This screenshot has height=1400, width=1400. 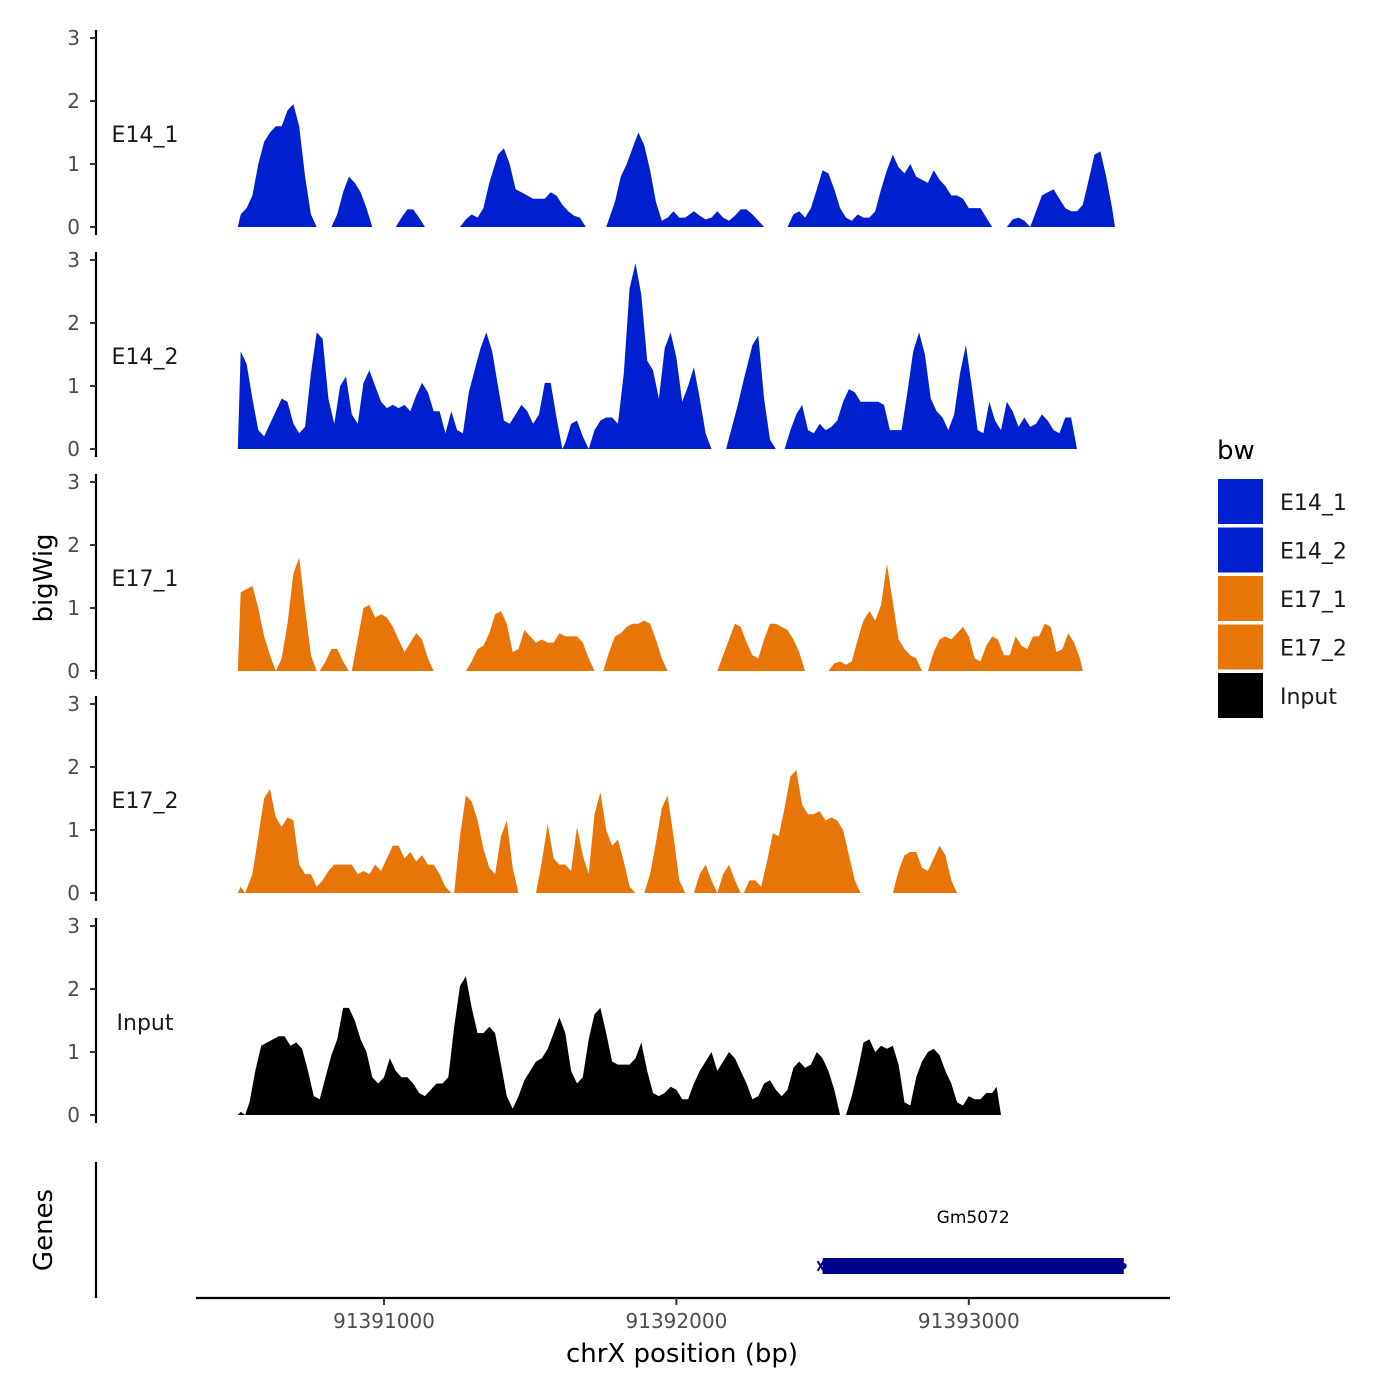 I want to click on track-E14_2: 0 1 2 3 E14_2, so click(x=572, y=354).